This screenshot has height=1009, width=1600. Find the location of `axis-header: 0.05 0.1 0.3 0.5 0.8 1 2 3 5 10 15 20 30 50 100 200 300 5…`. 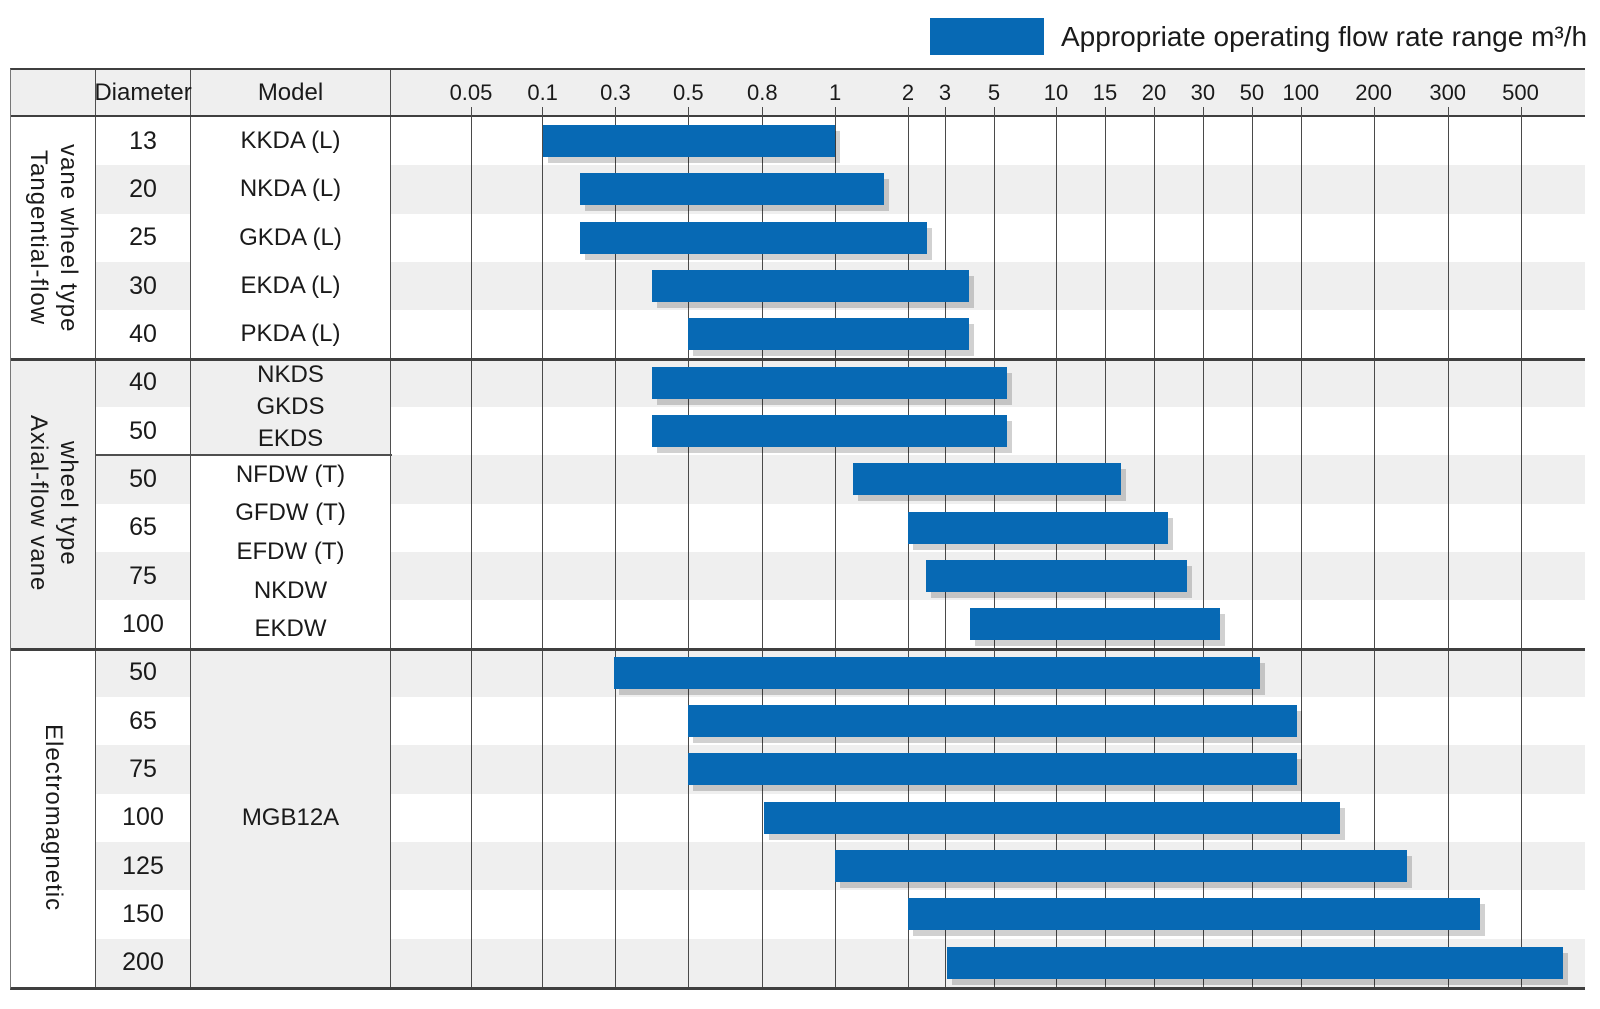

axis-header: 0.05 0.1 0.3 0.5 0.8 1 2 3 5 10 15 20 30 50 100 200 300 5… is located at coordinates (988, 92).